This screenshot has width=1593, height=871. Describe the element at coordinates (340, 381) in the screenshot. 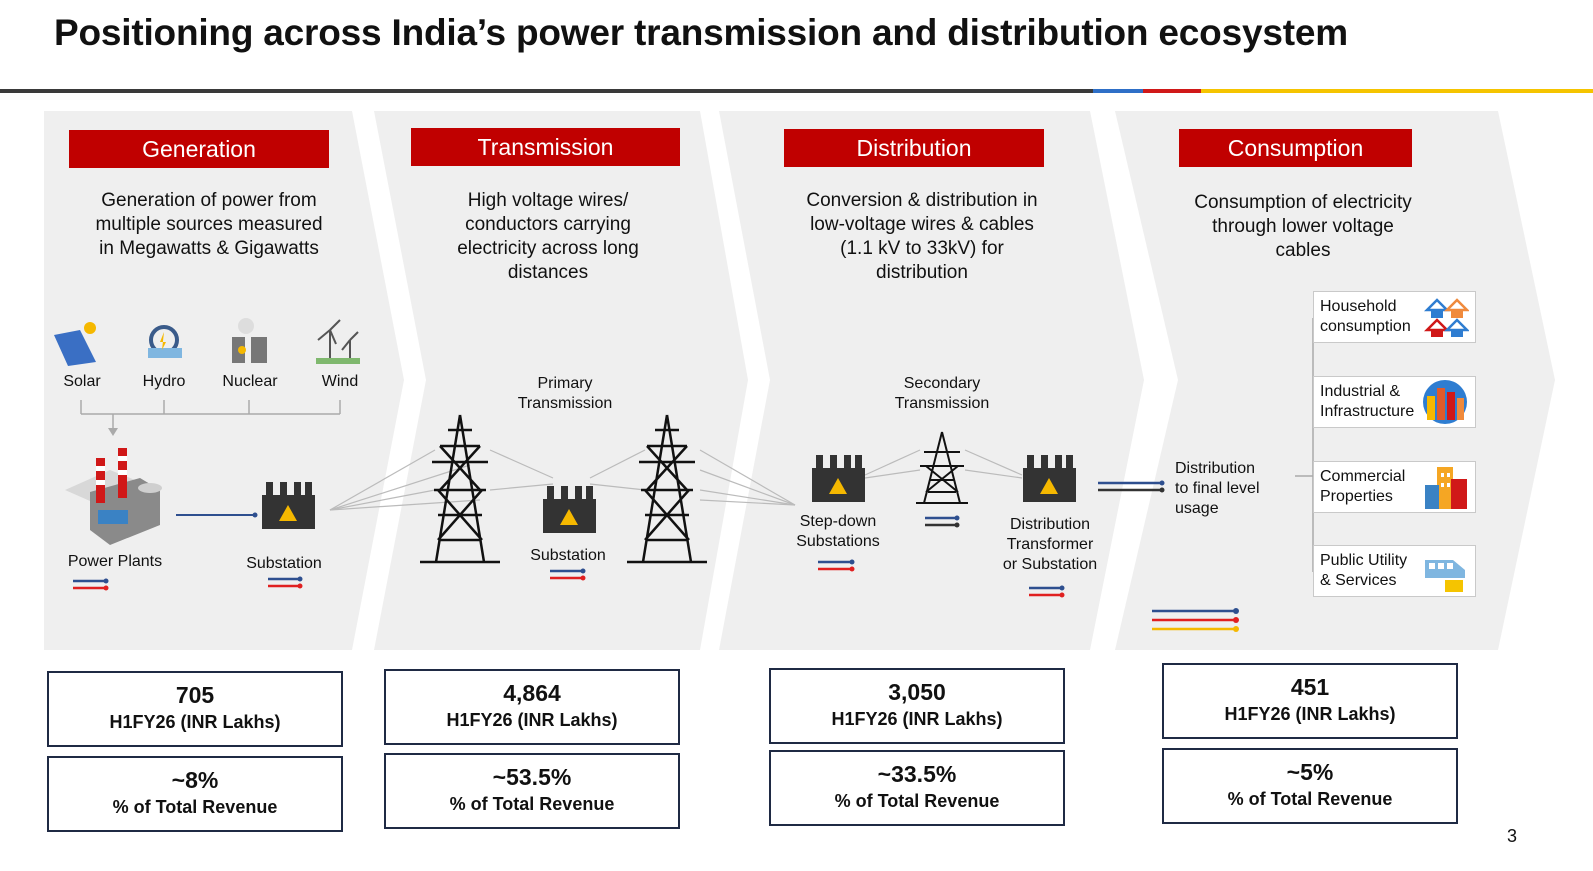

I see `source-label-wind: Wind` at that location.